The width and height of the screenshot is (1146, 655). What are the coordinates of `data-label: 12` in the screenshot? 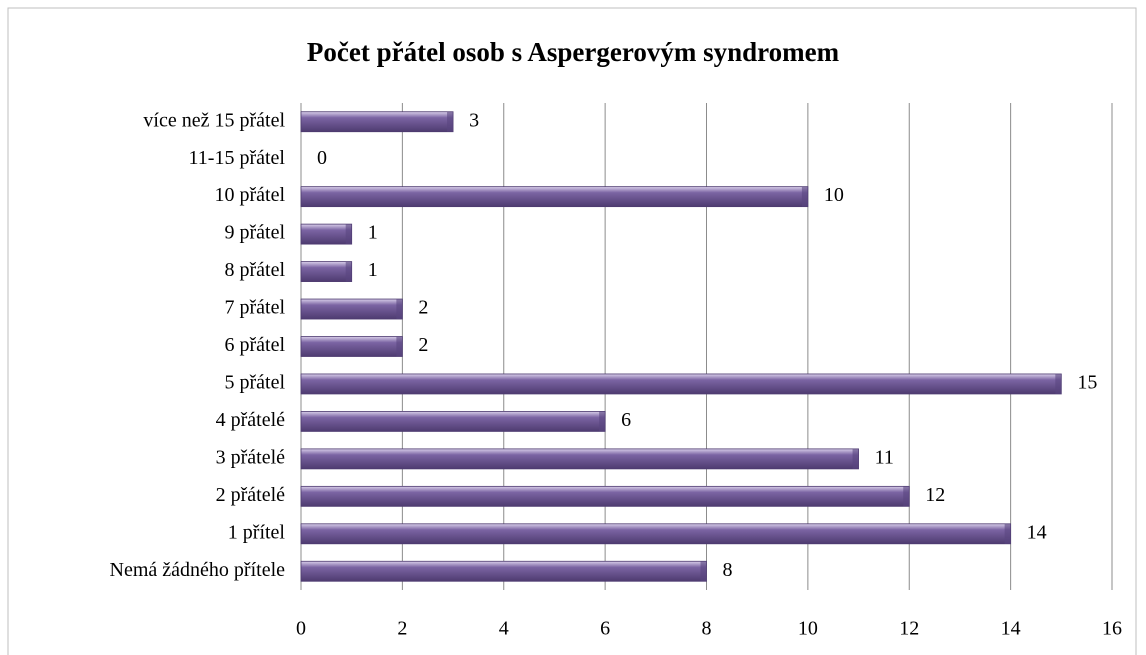 It's located at (935, 495).